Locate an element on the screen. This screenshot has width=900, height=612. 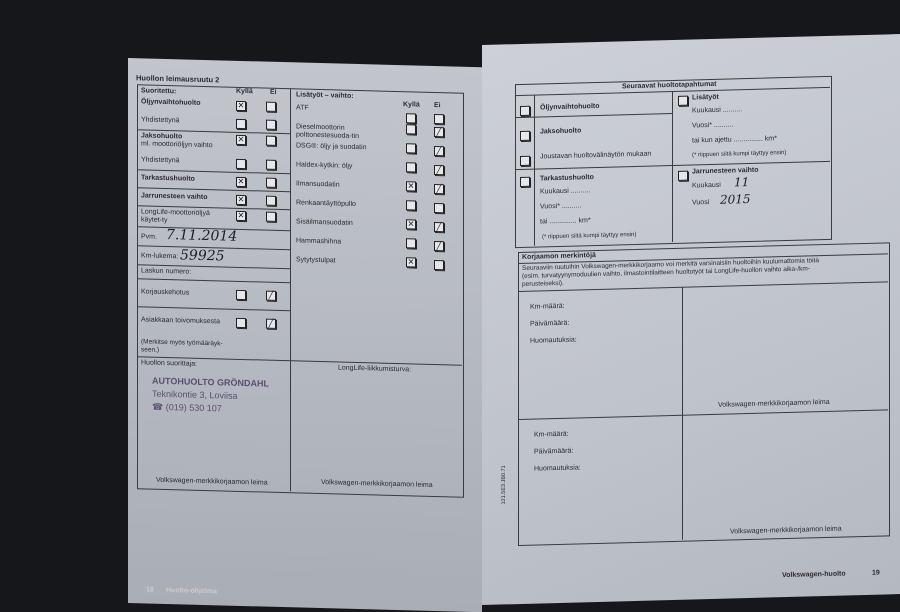
extras-year-label: Vuosi* is located at coordinates (702, 125).